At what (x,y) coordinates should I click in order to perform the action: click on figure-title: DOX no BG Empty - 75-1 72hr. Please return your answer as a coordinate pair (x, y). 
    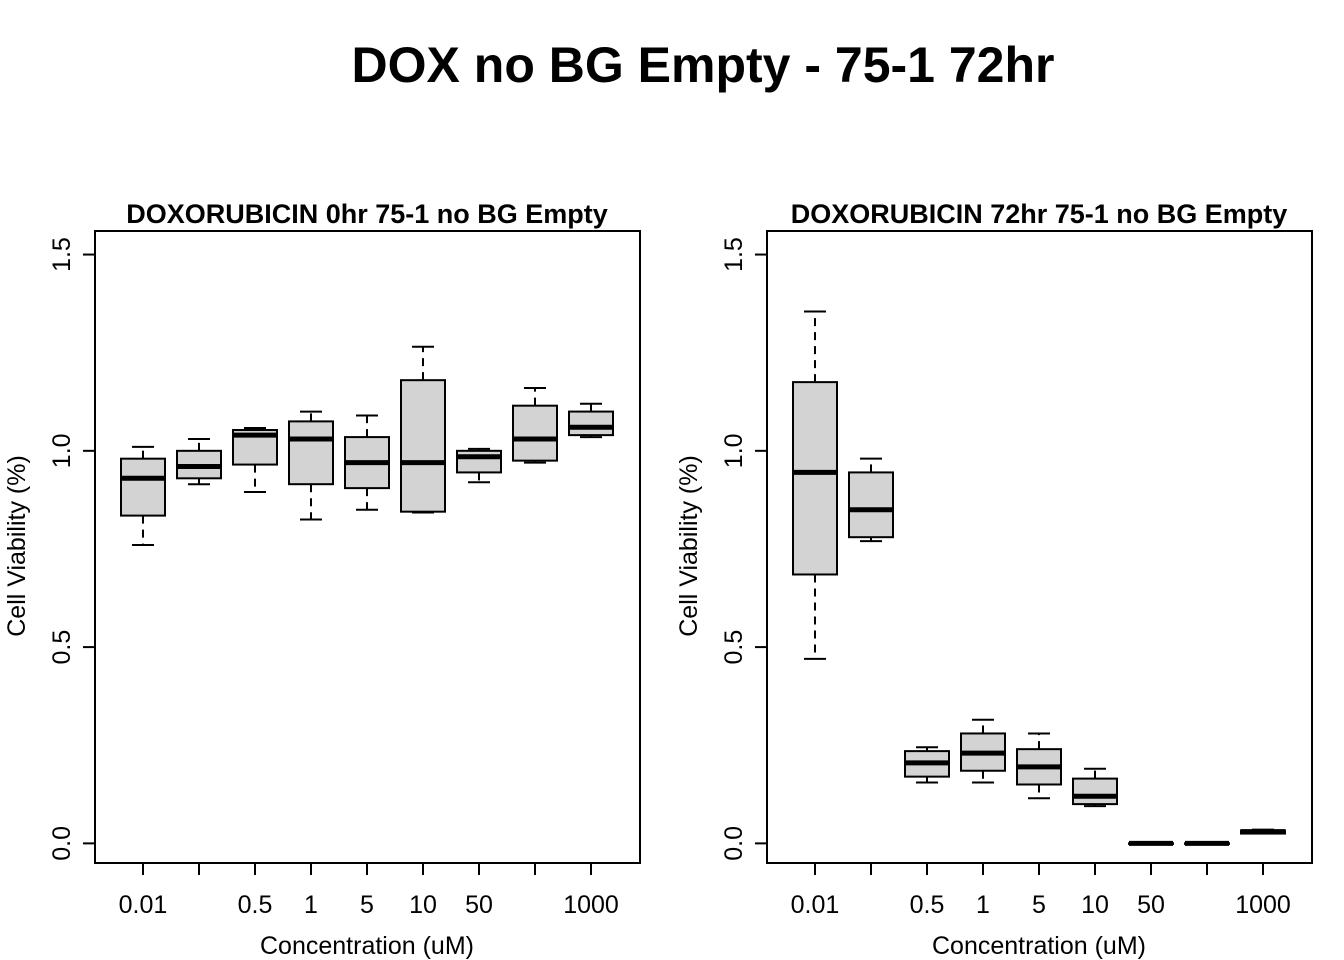
    Looking at the image, I should click on (703, 65).